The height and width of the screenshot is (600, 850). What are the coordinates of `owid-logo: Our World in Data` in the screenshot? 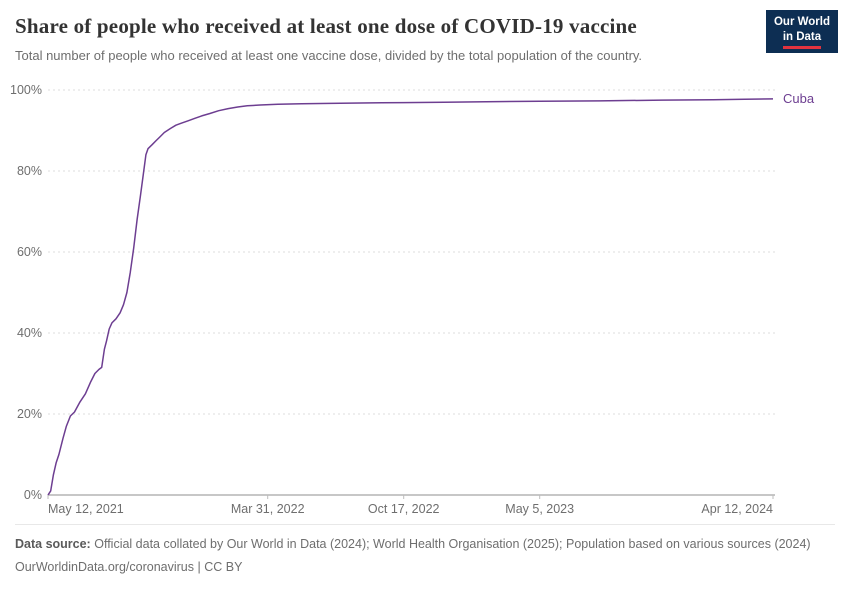 It's located at (801, 31).